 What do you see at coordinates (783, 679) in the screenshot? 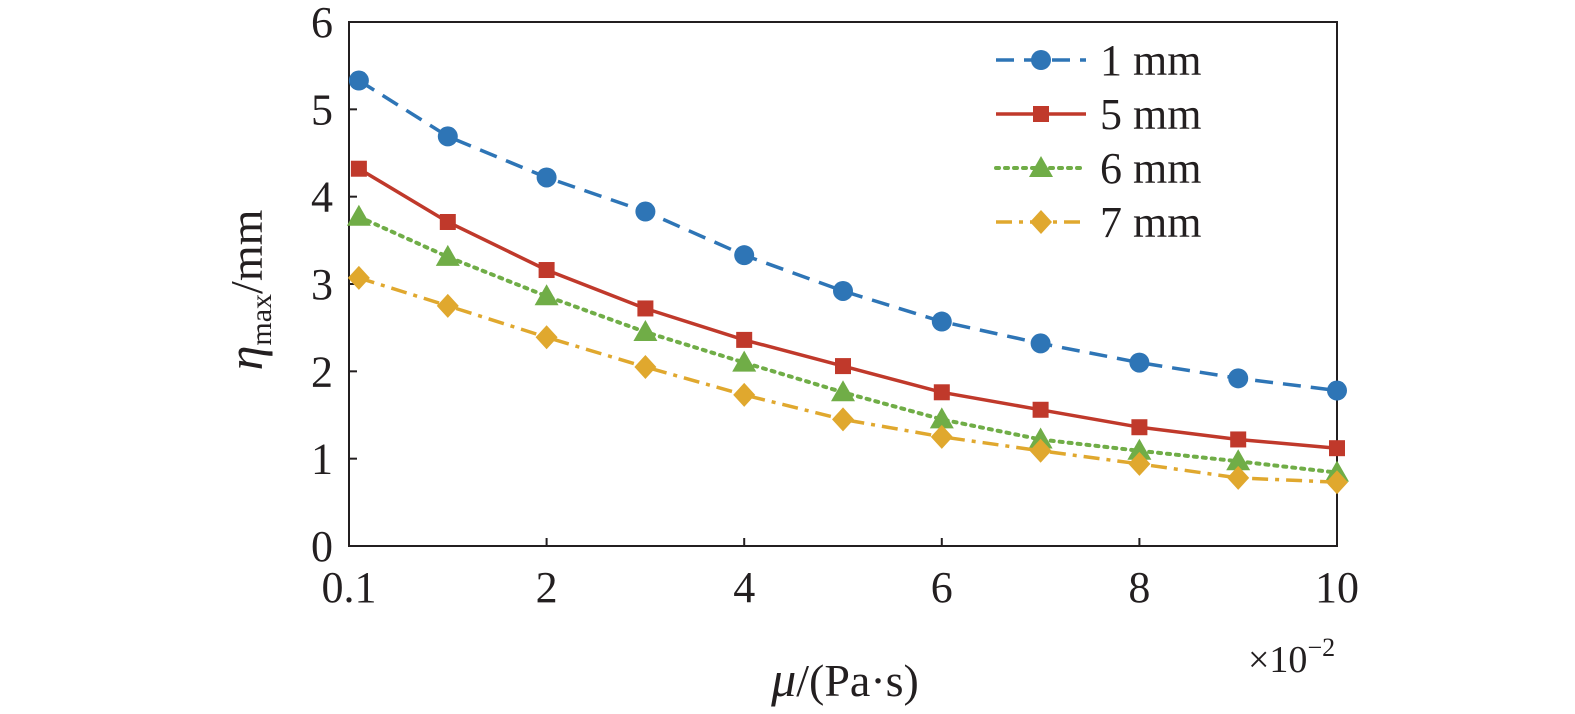
I see `x-axis-symbol: μ` at bounding box center [783, 679].